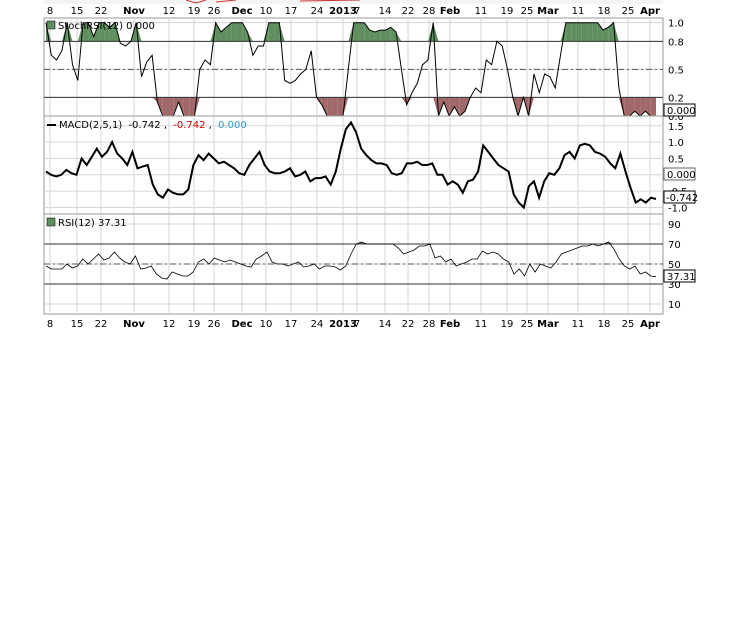 This screenshot has height=642, width=739. I want to click on x-bottom-label-5: 19, so click(194, 324).